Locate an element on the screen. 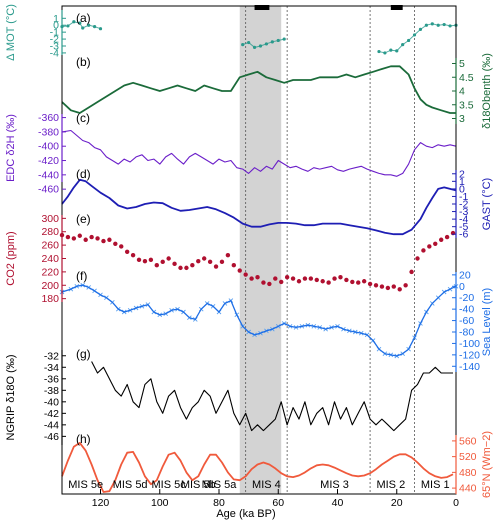 This screenshot has height=522, width=500. panel-2-tick-label: -400 is located at coordinates (48, 147).